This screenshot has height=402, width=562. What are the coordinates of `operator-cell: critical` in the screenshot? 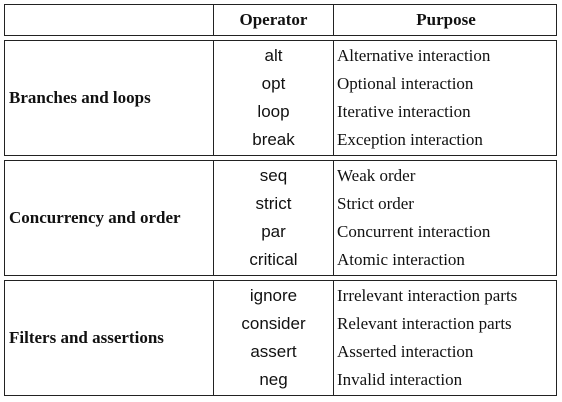 It's located at (273, 259).